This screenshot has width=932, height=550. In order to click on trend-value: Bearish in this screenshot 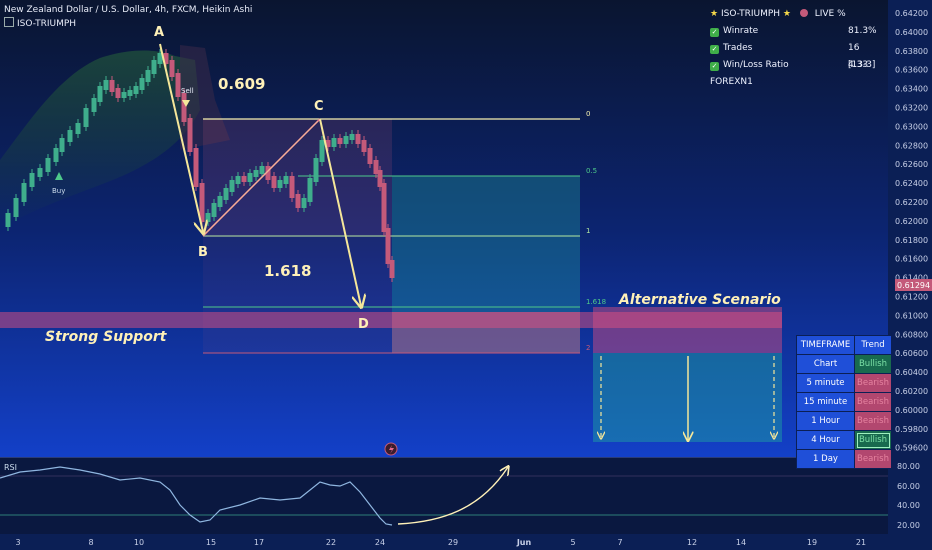, I will do `click(873, 459)`.